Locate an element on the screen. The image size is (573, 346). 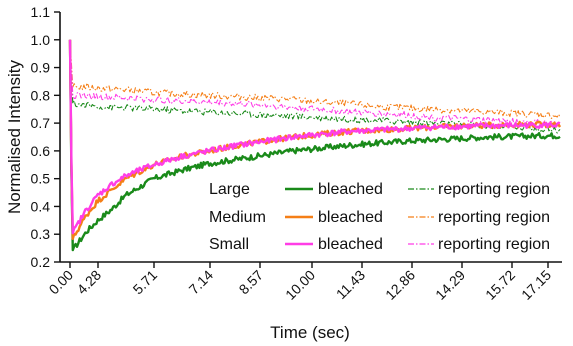
y-tick-label: 0.7 is located at coordinates (41, 123).